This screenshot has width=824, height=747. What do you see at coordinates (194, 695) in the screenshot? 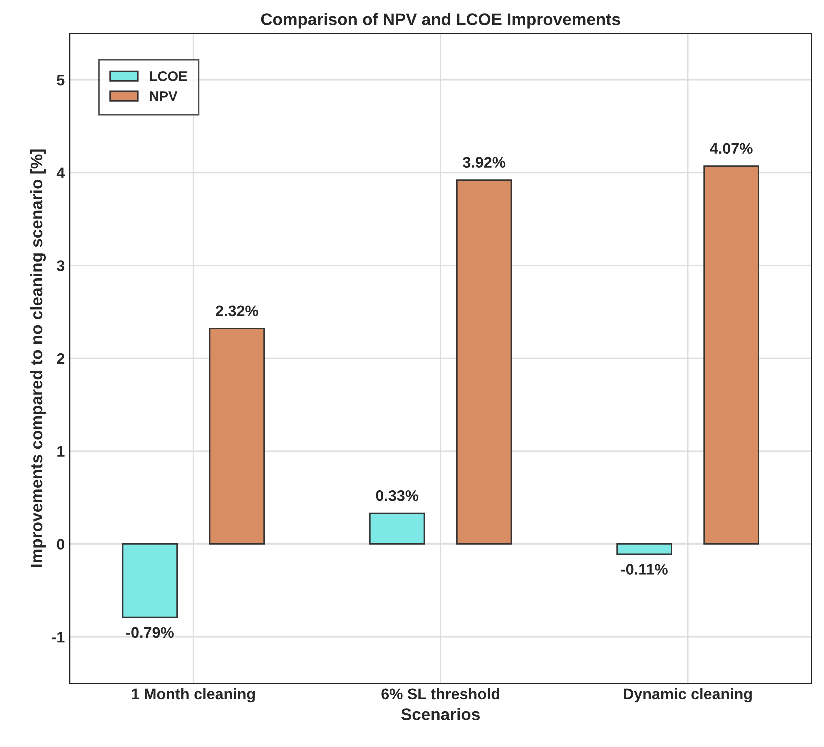
I see `x-tick-label: 1 Month cleaning` at bounding box center [194, 695].